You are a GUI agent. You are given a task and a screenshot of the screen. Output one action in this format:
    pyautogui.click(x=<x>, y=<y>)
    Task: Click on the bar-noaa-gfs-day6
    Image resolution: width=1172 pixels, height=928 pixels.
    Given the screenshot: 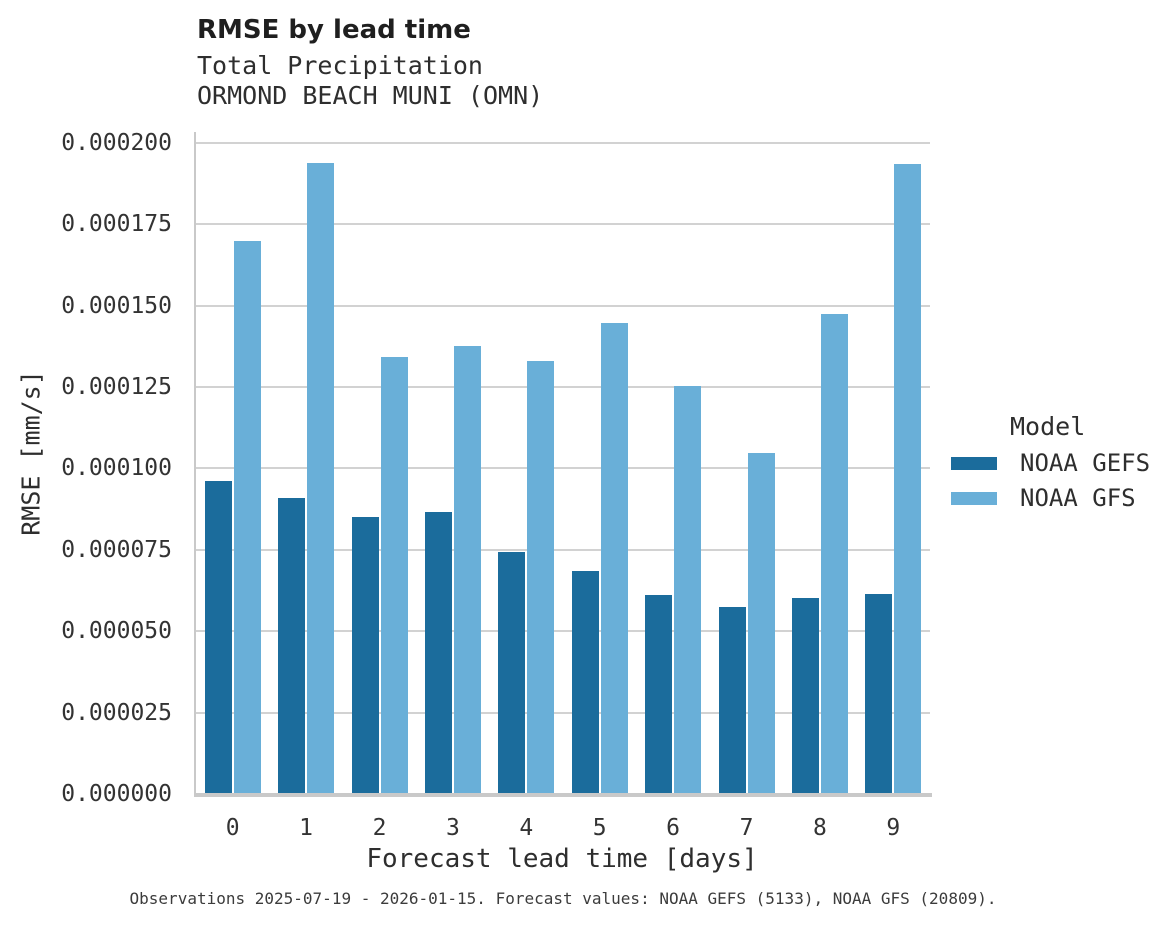 What is the action you would take?
    pyautogui.click(x=688, y=589)
    